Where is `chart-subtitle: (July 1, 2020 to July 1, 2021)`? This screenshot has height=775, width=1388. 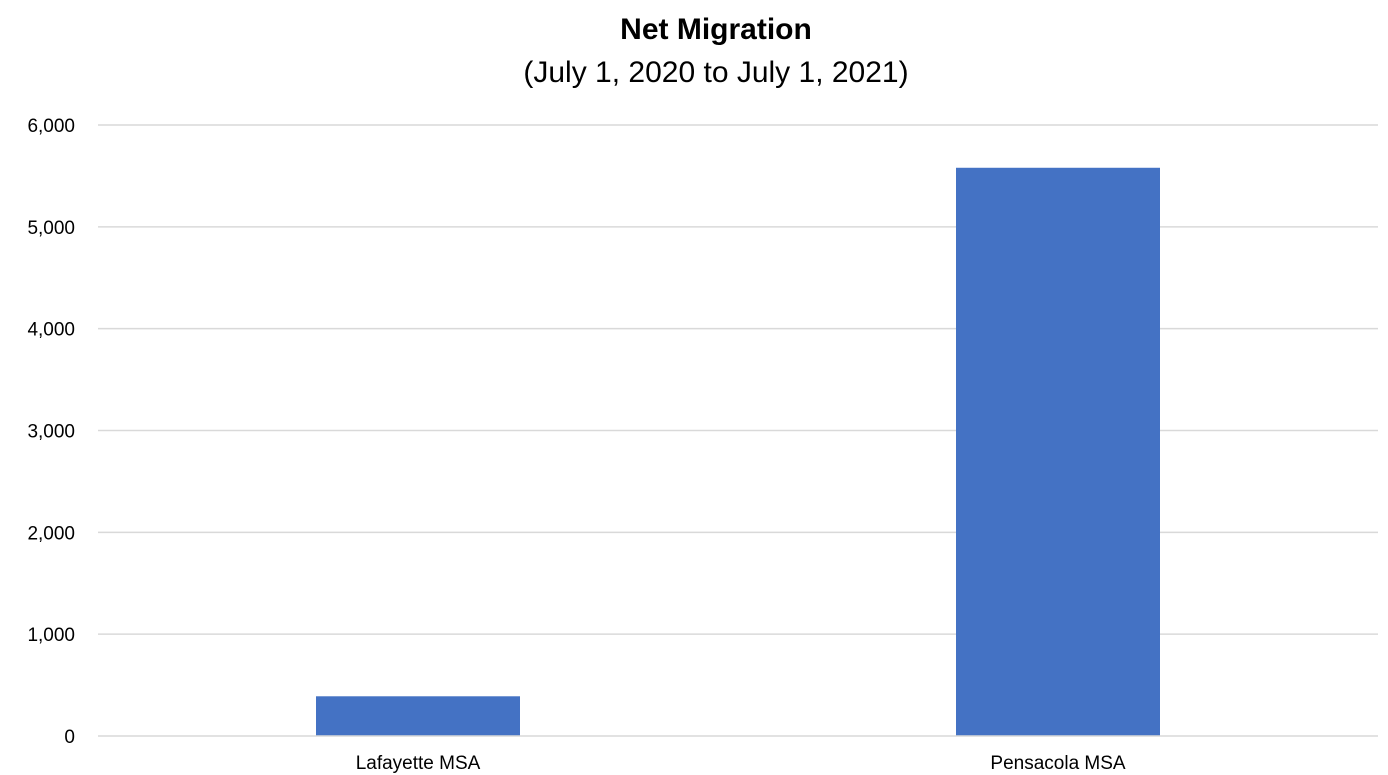 chart-subtitle: (July 1, 2020 to July 1, 2021) is located at coordinates (715, 72).